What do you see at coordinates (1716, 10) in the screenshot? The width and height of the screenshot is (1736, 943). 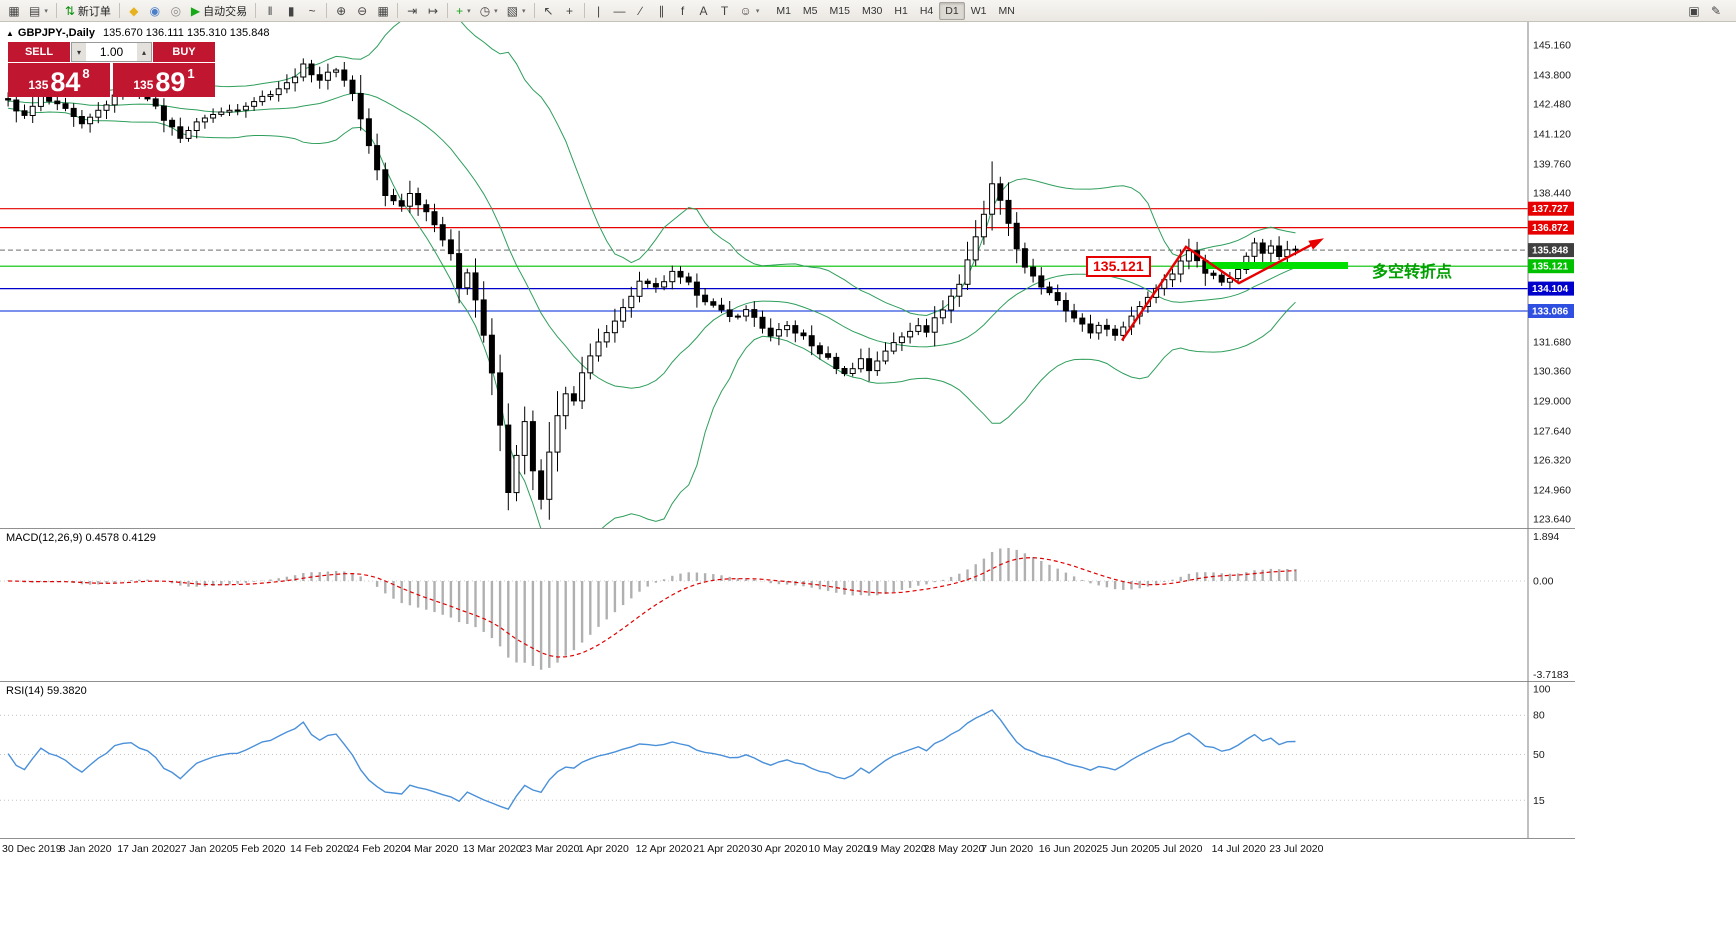 I see `edit-icon: ✎` at bounding box center [1716, 10].